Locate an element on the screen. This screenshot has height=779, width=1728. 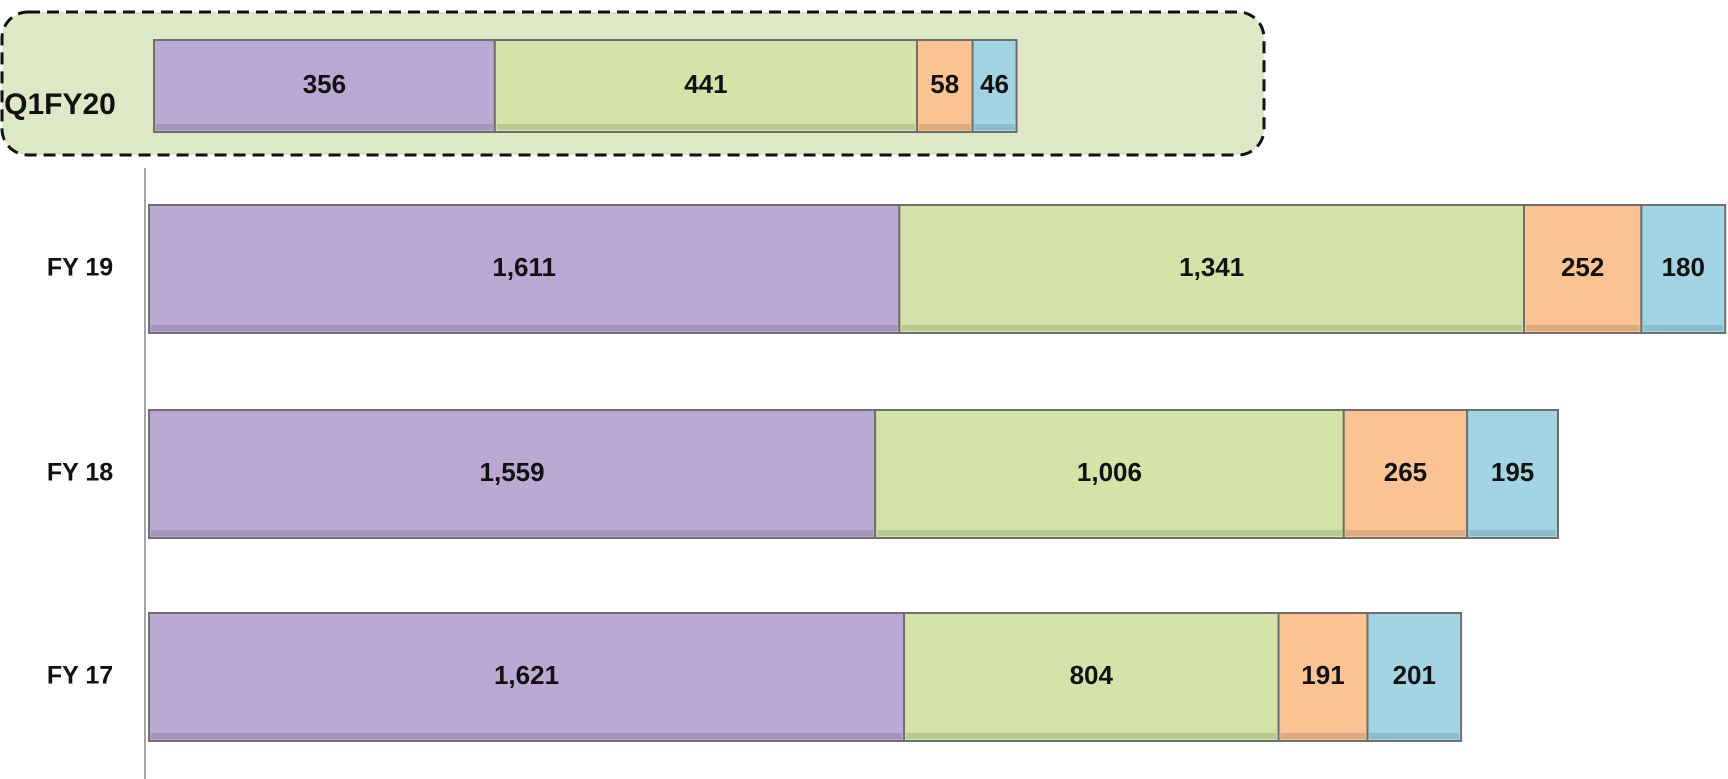
data-label: 191 is located at coordinates (1322, 675).